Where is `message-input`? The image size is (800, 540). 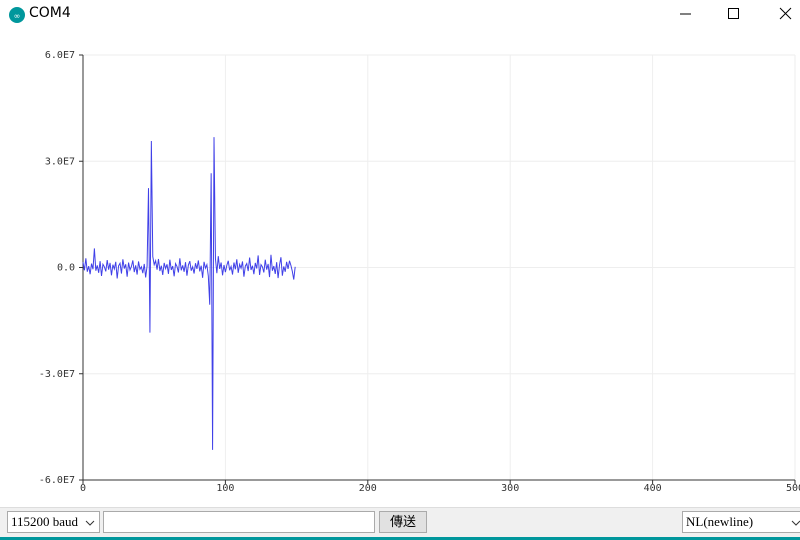 message-input is located at coordinates (239, 522).